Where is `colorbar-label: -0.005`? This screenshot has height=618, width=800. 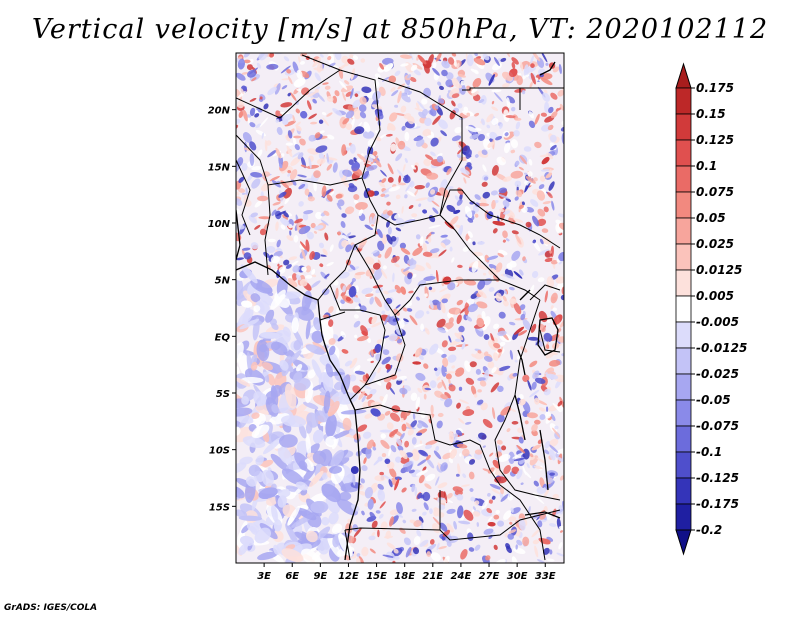 colorbar-label: -0.005 is located at coordinates (717, 322).